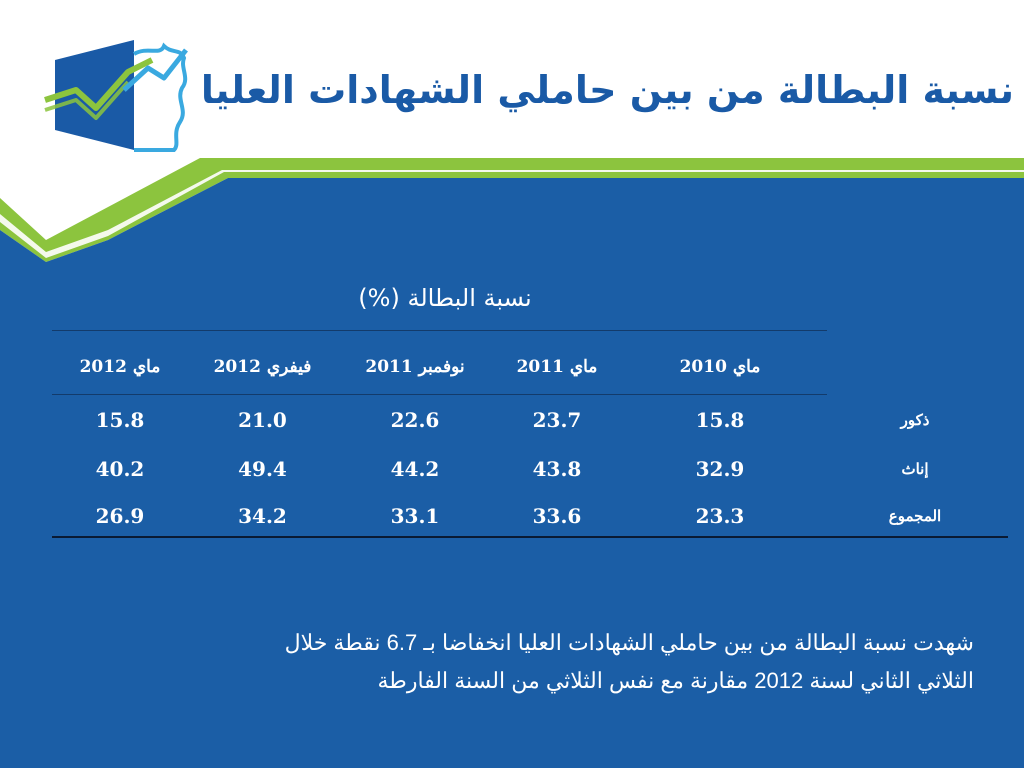  What do you see at coordinates (120, 367) in the screenshot?
I see `column-header-may-2012: ماي 2012` at bounding box center [120, 367].